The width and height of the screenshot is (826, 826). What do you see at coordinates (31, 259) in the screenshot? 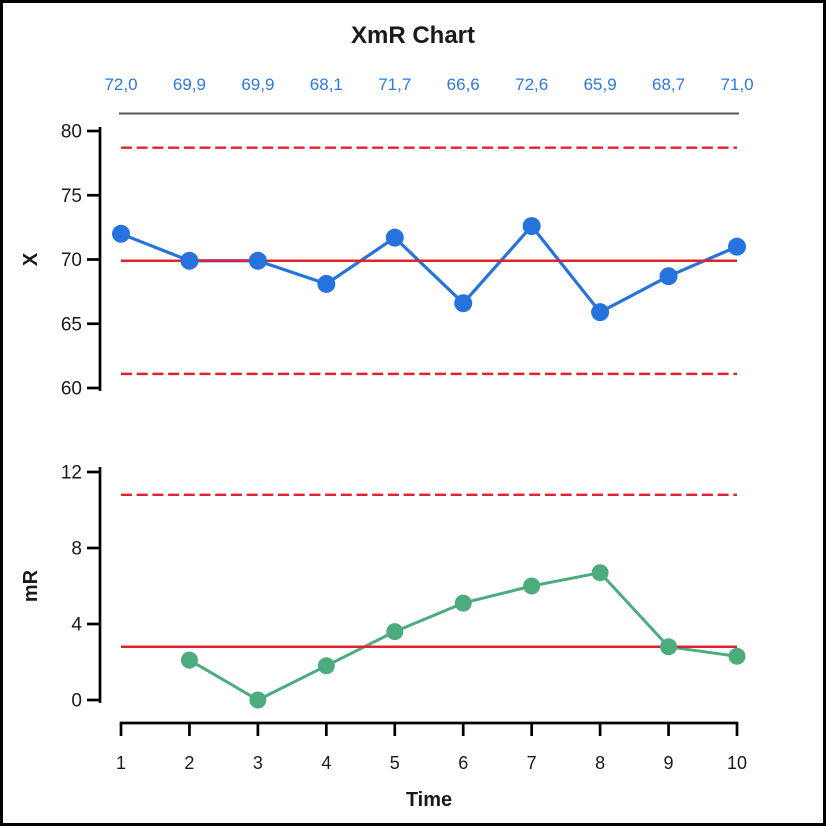
I see `x-chart-y-axis-label: X` at bounding box center [31, 259].